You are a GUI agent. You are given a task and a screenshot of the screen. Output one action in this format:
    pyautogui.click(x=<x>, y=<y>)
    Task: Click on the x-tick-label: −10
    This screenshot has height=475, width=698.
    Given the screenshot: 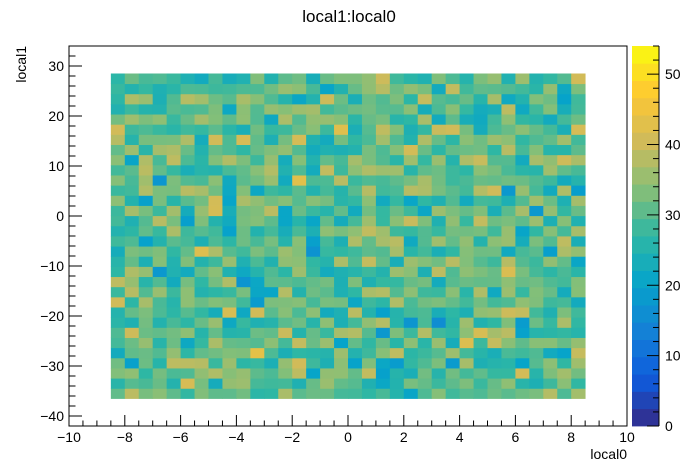 What is the action you would take?
    pyautogui.click(x=69, y=437)
    